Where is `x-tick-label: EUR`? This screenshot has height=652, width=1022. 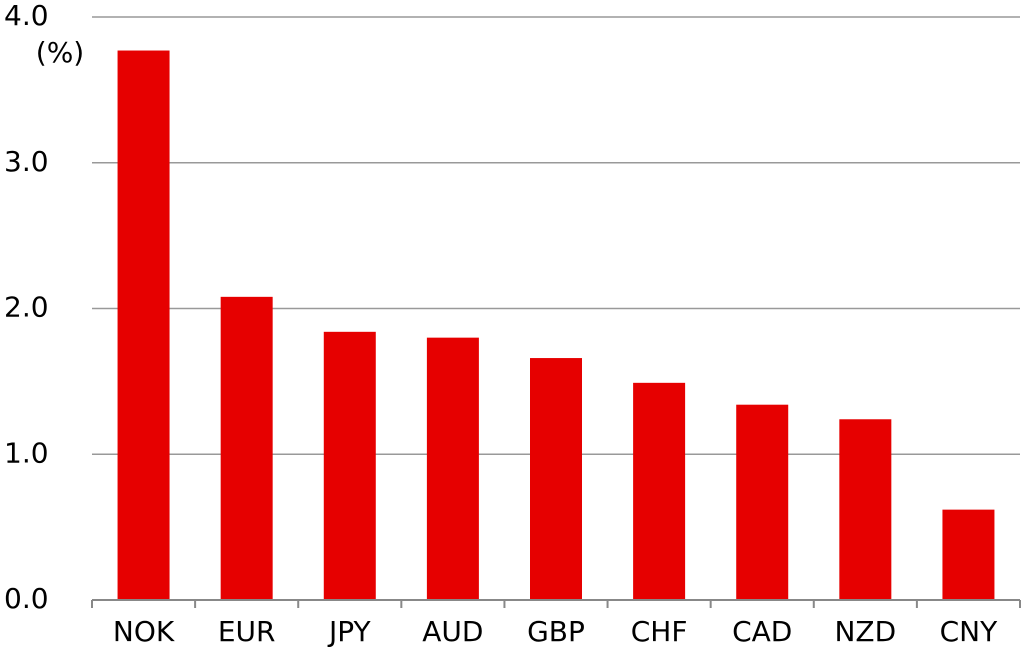 x-tick-label: EUR is located at coordinates (247, 631).